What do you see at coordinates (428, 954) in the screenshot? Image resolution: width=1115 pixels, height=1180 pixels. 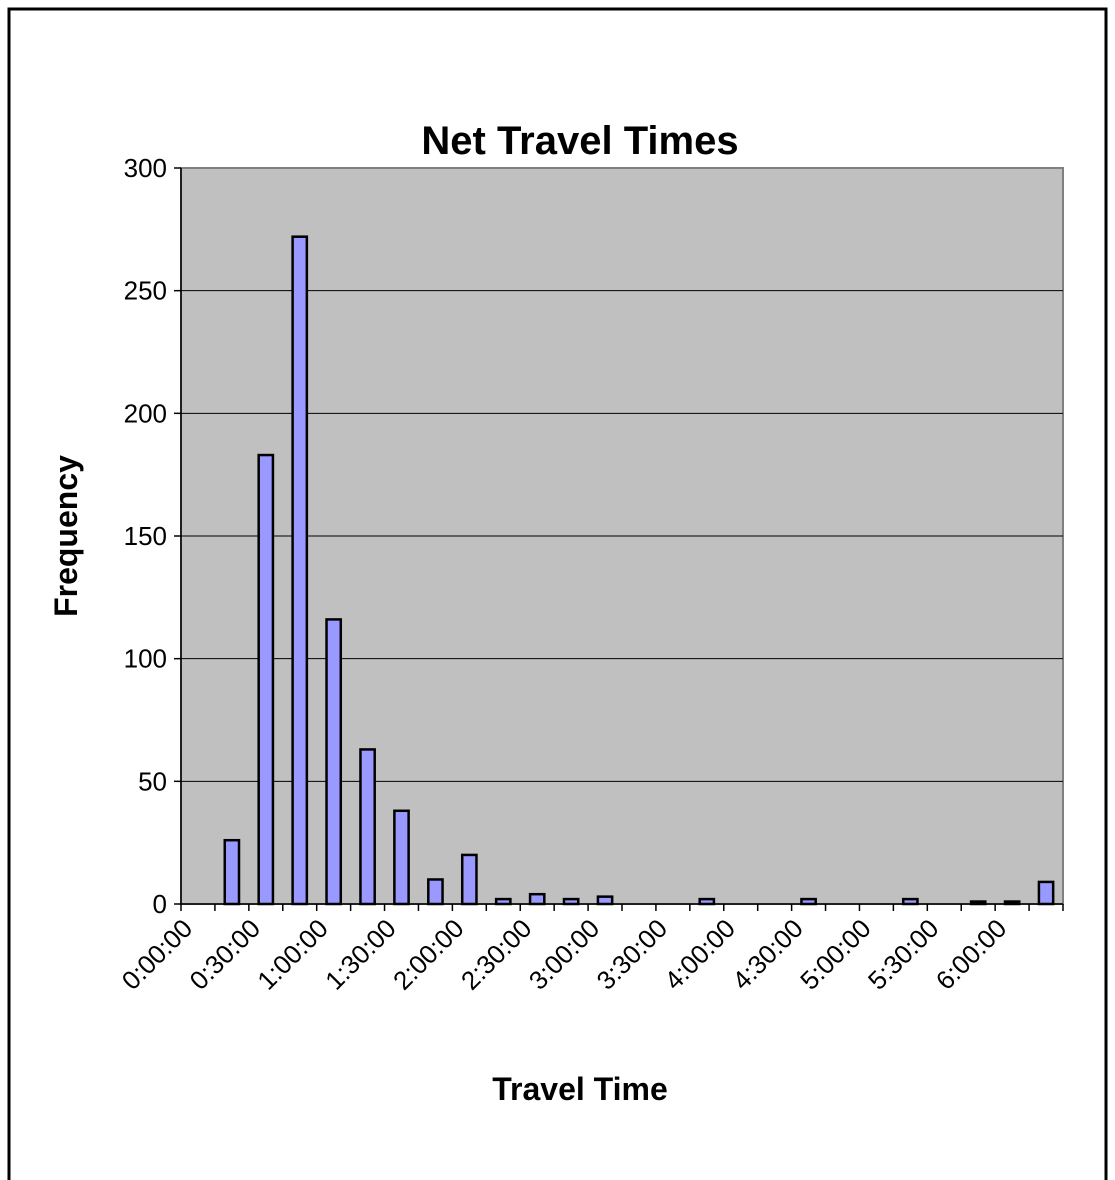 I see `x-tick-label: 2:00:00` at bounding box center [428, 954].